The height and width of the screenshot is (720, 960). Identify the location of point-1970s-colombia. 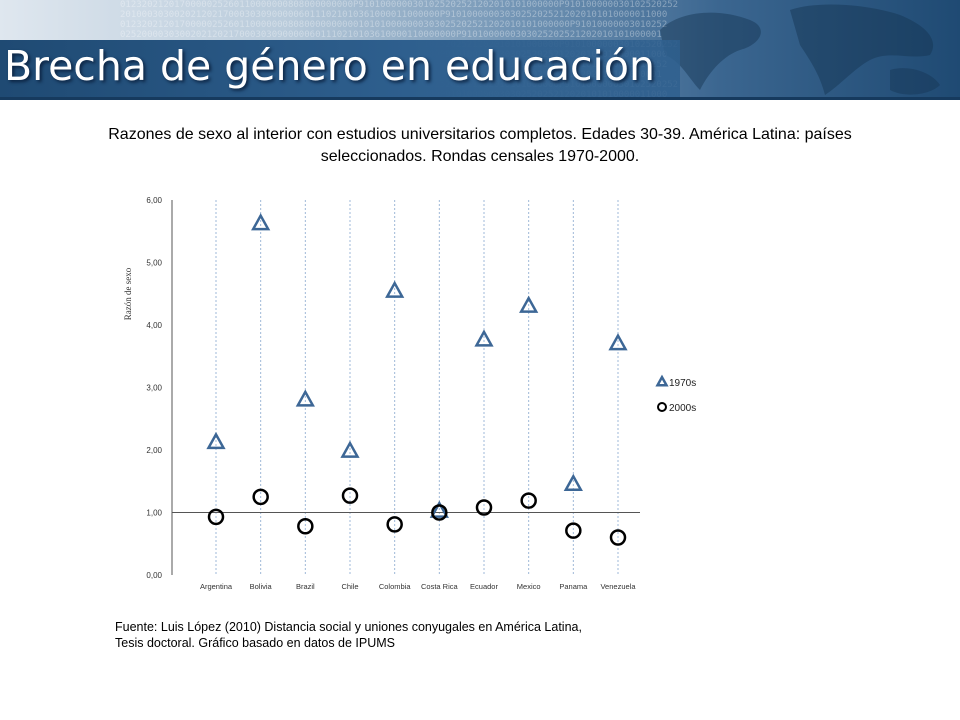
(395, 289).